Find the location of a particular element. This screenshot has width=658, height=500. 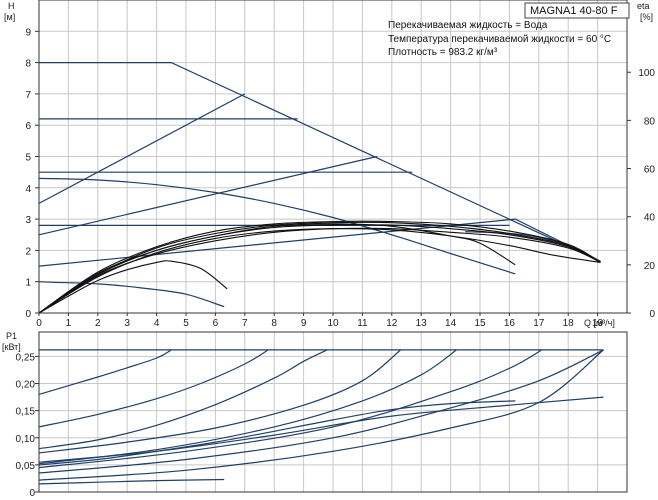

flow-tick-label-4: 4 is located at coordinates (157, 323).